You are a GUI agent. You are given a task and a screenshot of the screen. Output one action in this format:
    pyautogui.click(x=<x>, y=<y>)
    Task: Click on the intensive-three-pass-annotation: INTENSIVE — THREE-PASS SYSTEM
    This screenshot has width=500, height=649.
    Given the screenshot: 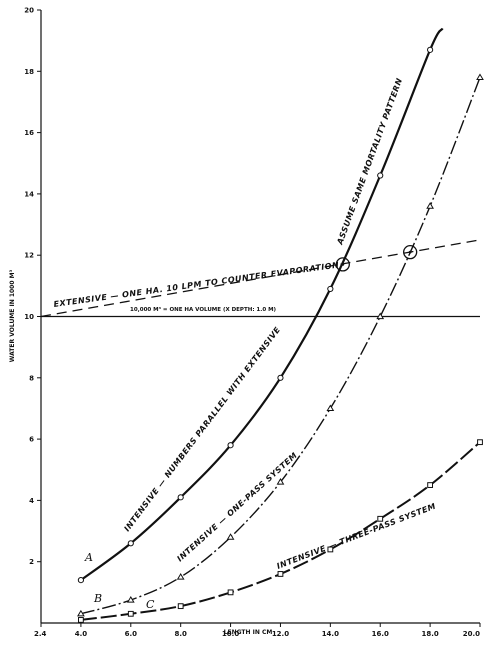 What is the action you would take?
    pyautogui.click(x=356, y=536)
    